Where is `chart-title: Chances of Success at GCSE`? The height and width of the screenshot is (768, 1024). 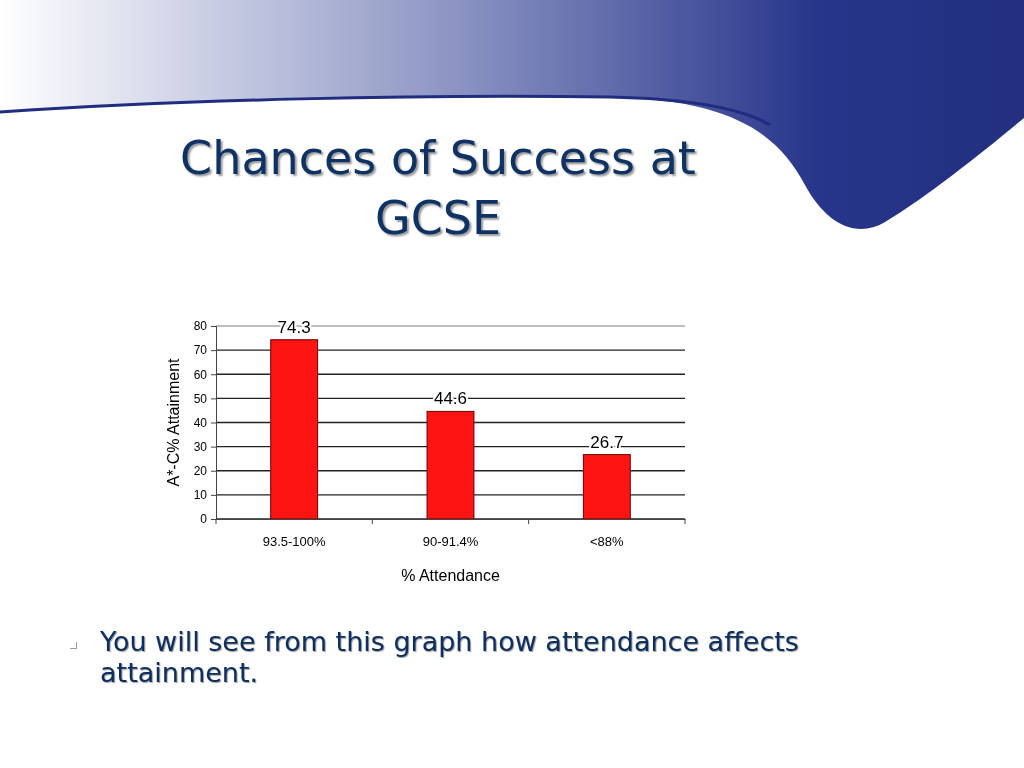 chart-title: Chances of Success at GCSE is located at coordinates (438, 188).